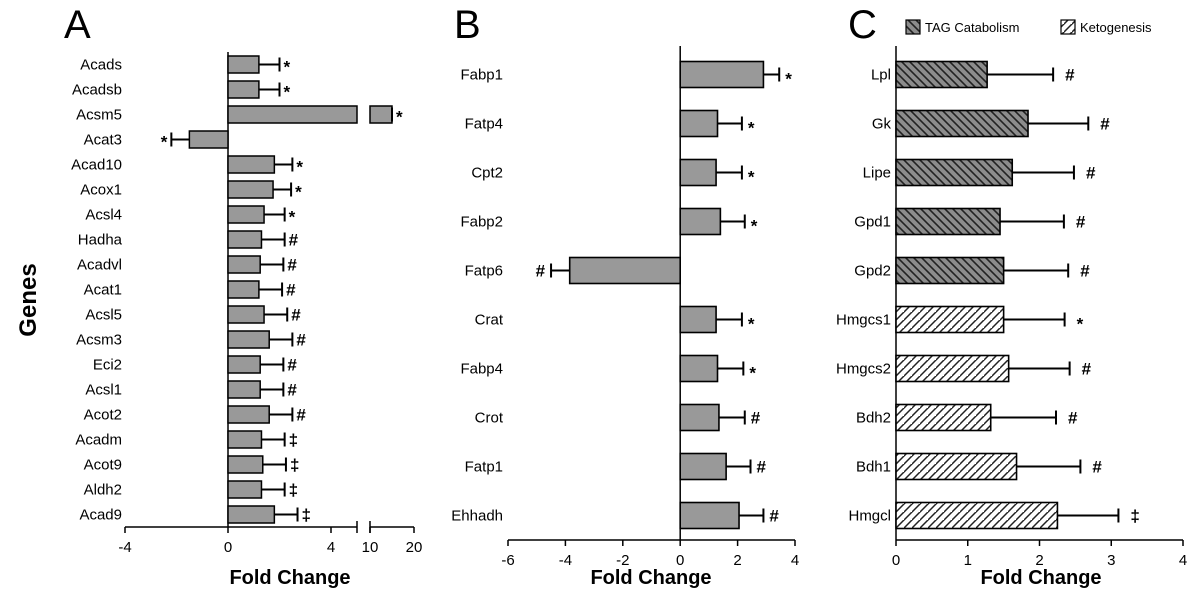  I want to click on panel-c-bar-hmgcs2, so click(952, 368).